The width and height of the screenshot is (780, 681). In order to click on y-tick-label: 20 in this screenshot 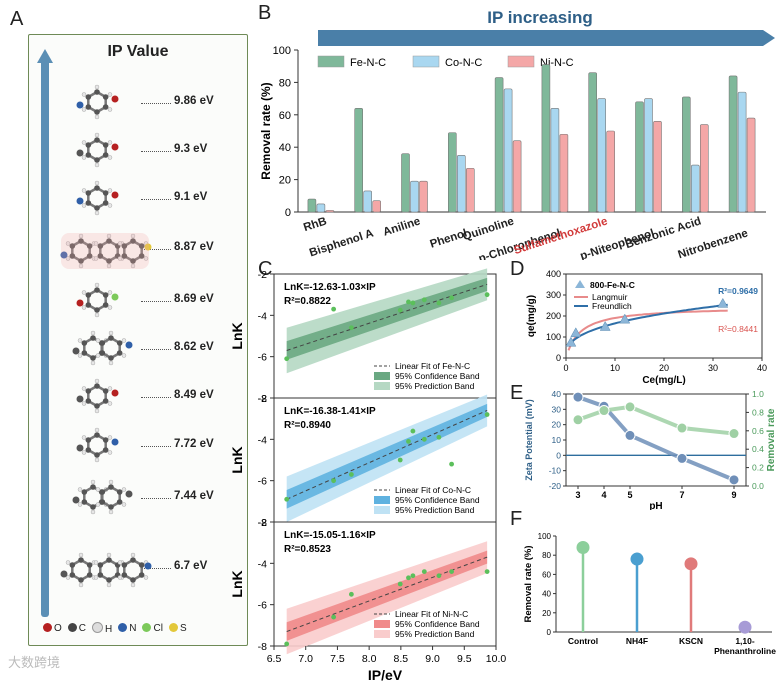, I will do `click(285, 181)`.